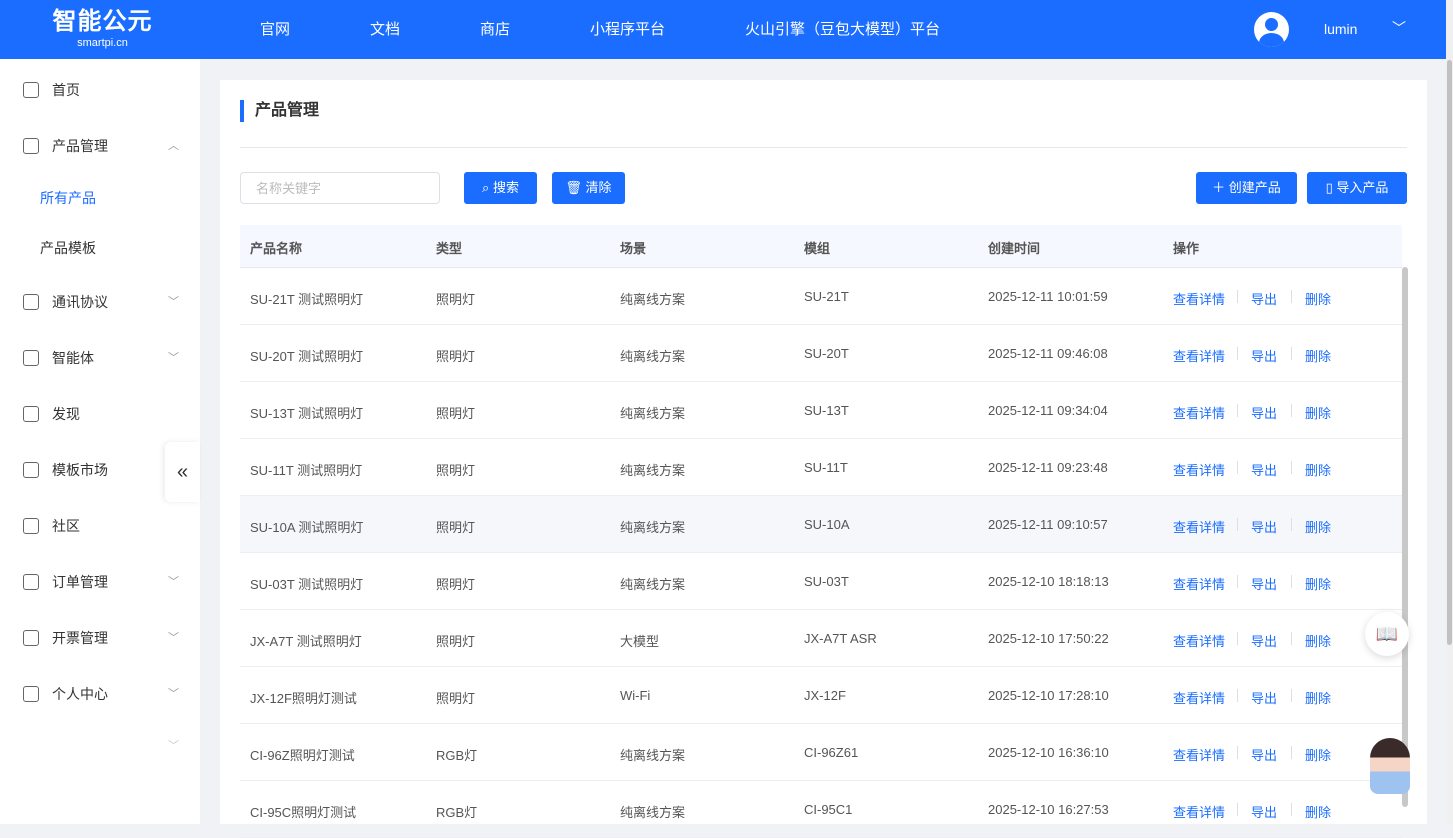 The height and width of the screenshot is (838, 1453). What do you see at coordinates (68, 198) in the screenshot?
I see `sidebar-subitem-active: 所有产品` at bounding box center [68, 198].